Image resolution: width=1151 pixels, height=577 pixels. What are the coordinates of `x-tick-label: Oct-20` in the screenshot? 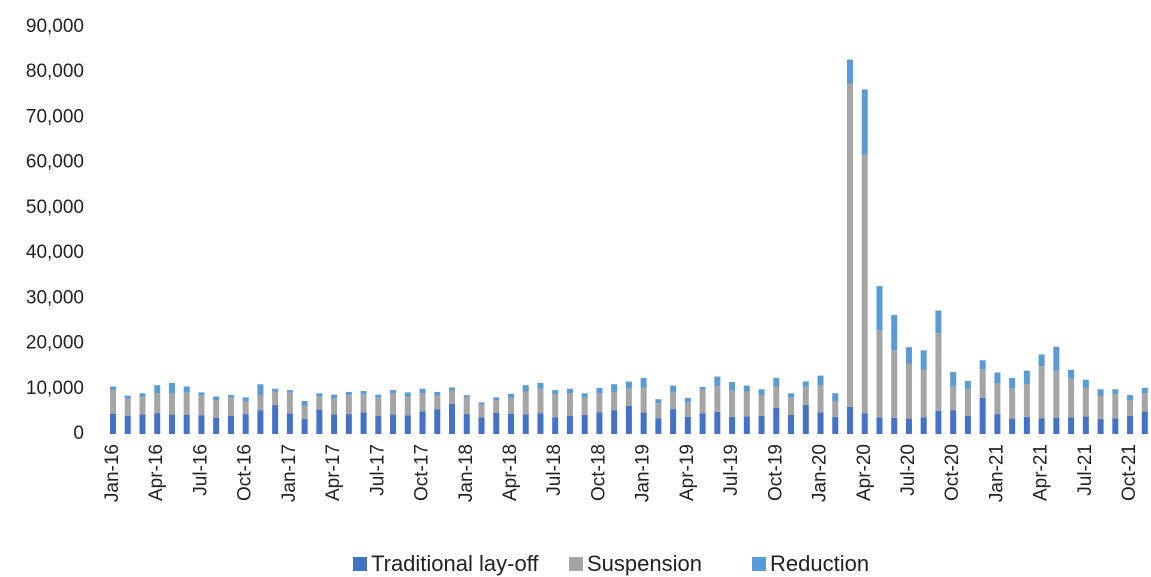 It's located at (952, 472).